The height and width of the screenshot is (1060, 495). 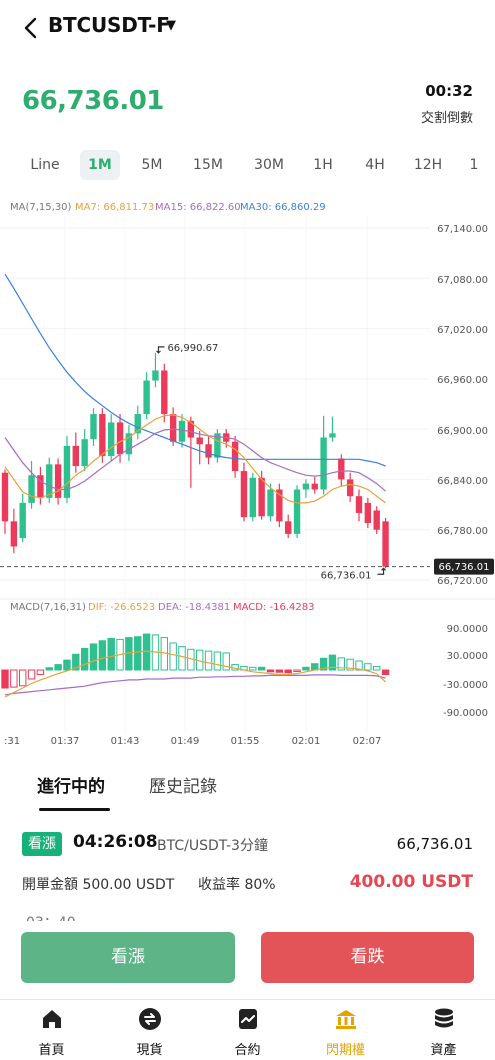 I want to click on tab-in-progress: 進行中的, so click(x=71, y=787).